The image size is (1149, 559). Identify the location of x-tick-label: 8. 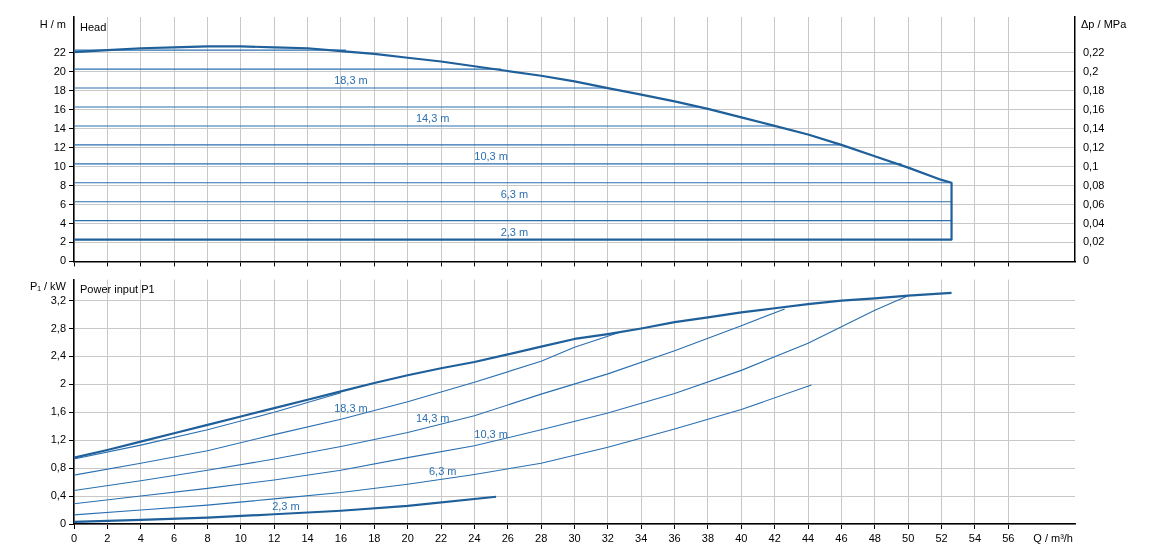
(207, 537).